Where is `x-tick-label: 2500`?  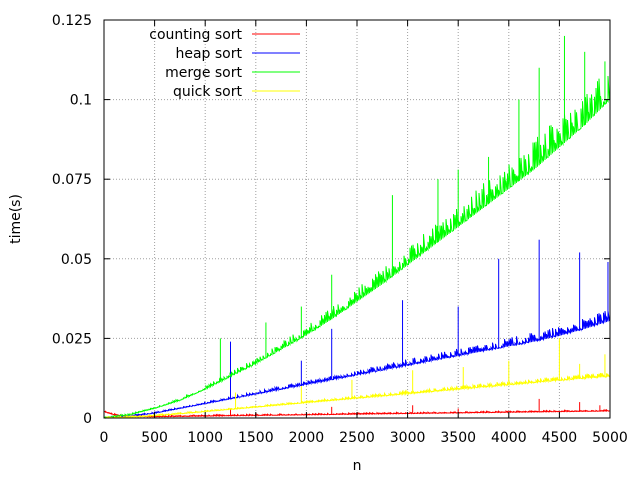
x-tick-label: 2500 is located at coordinates (357, 438).